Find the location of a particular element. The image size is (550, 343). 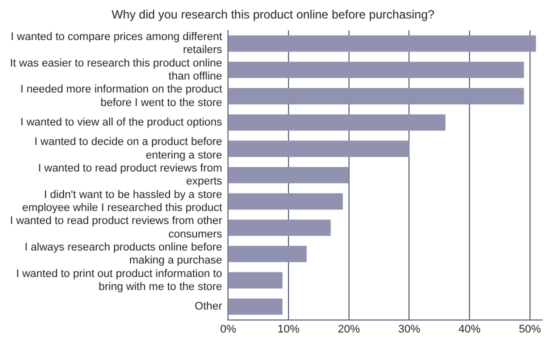

y-tick-label: I wanted to read product reviews from experts is located at coordinates (130, 175).